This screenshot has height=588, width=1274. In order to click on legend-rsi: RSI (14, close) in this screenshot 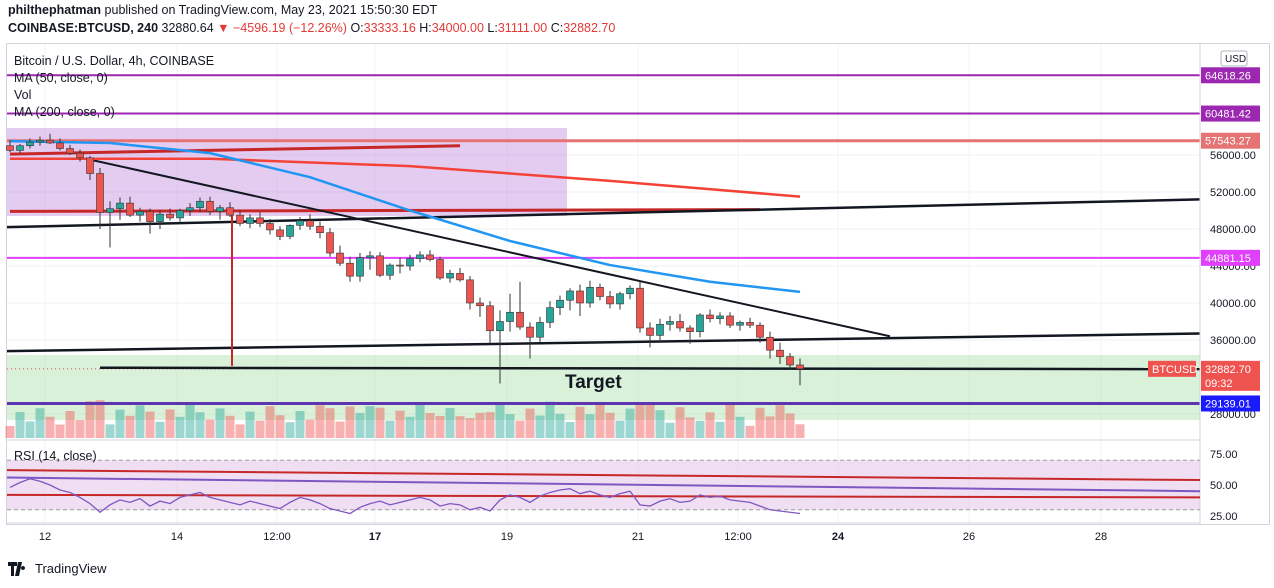, I will do `click(55, 456)`.